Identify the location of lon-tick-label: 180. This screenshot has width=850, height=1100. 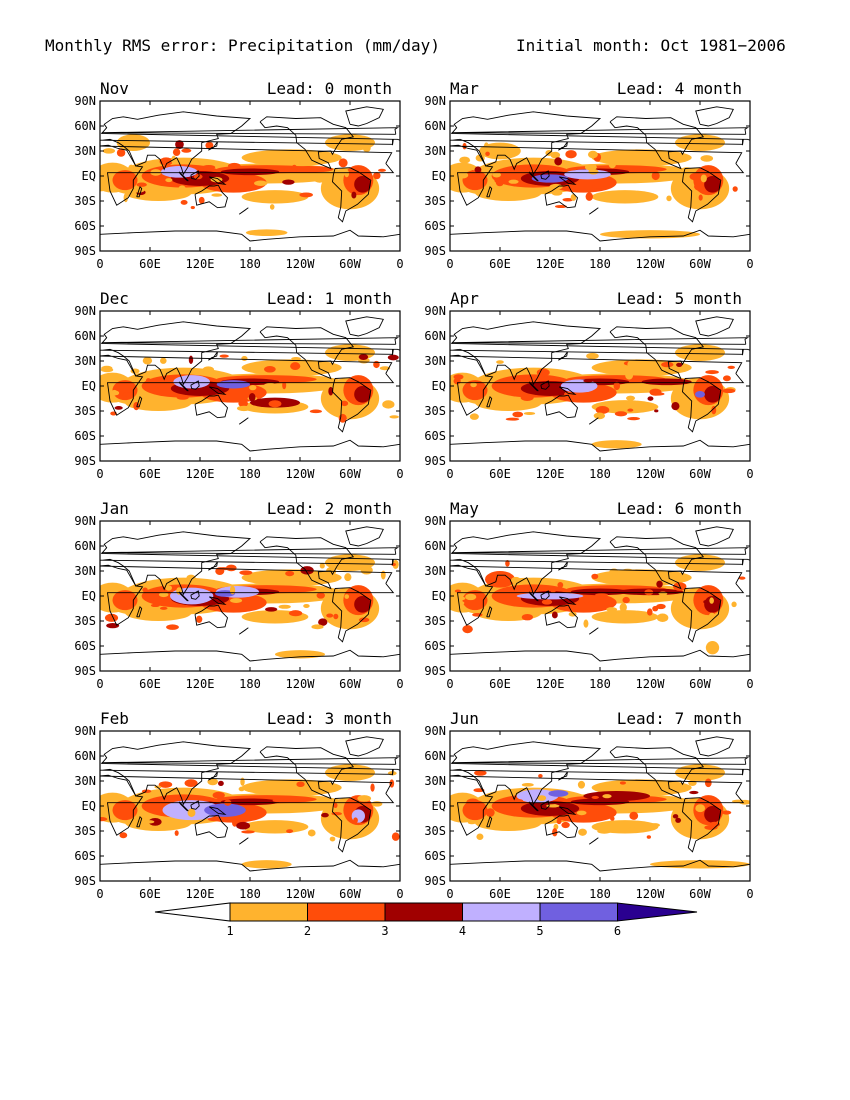
(250, 474).